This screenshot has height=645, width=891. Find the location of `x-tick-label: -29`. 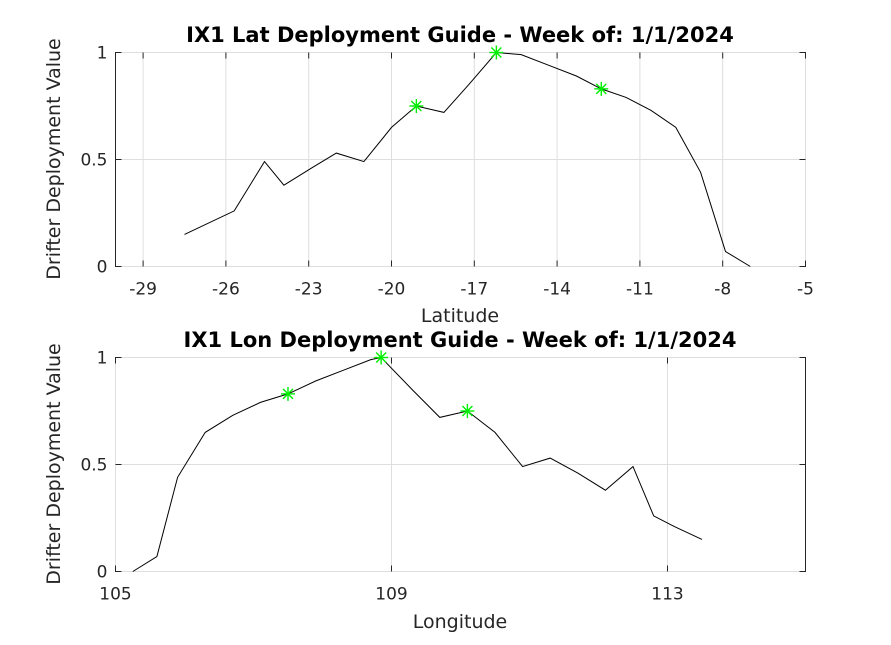

x-tick-label: -29 is located at coordinates (143, 290).